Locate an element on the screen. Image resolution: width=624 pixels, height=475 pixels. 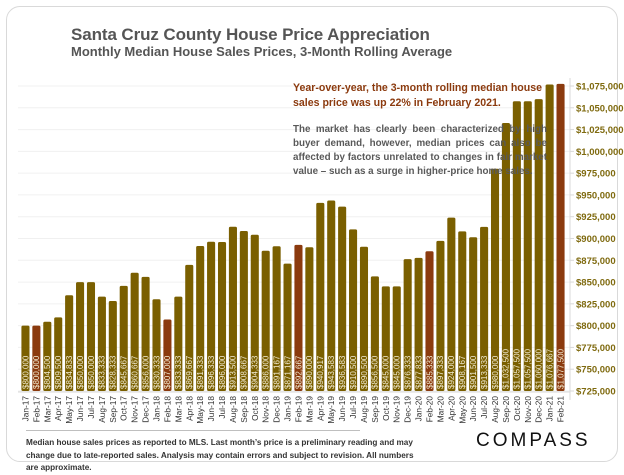
x-tick-label: May-20 is located at coordinates (462, 410).